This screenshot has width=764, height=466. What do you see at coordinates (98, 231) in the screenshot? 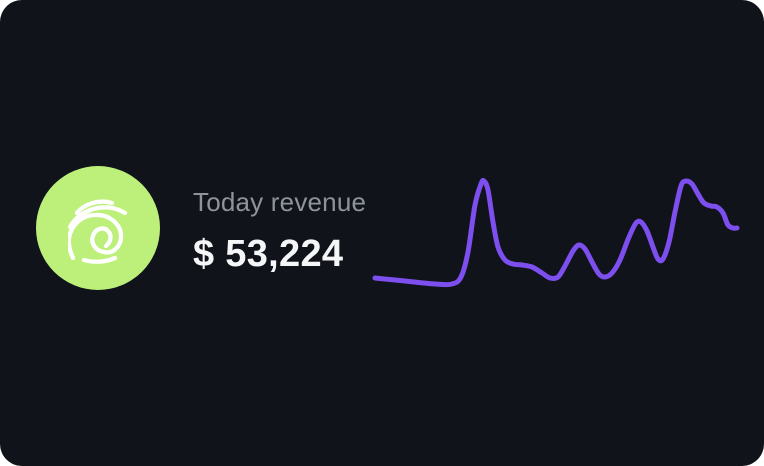
I see `fingerprint-icon` at bounding box center [98, 231].